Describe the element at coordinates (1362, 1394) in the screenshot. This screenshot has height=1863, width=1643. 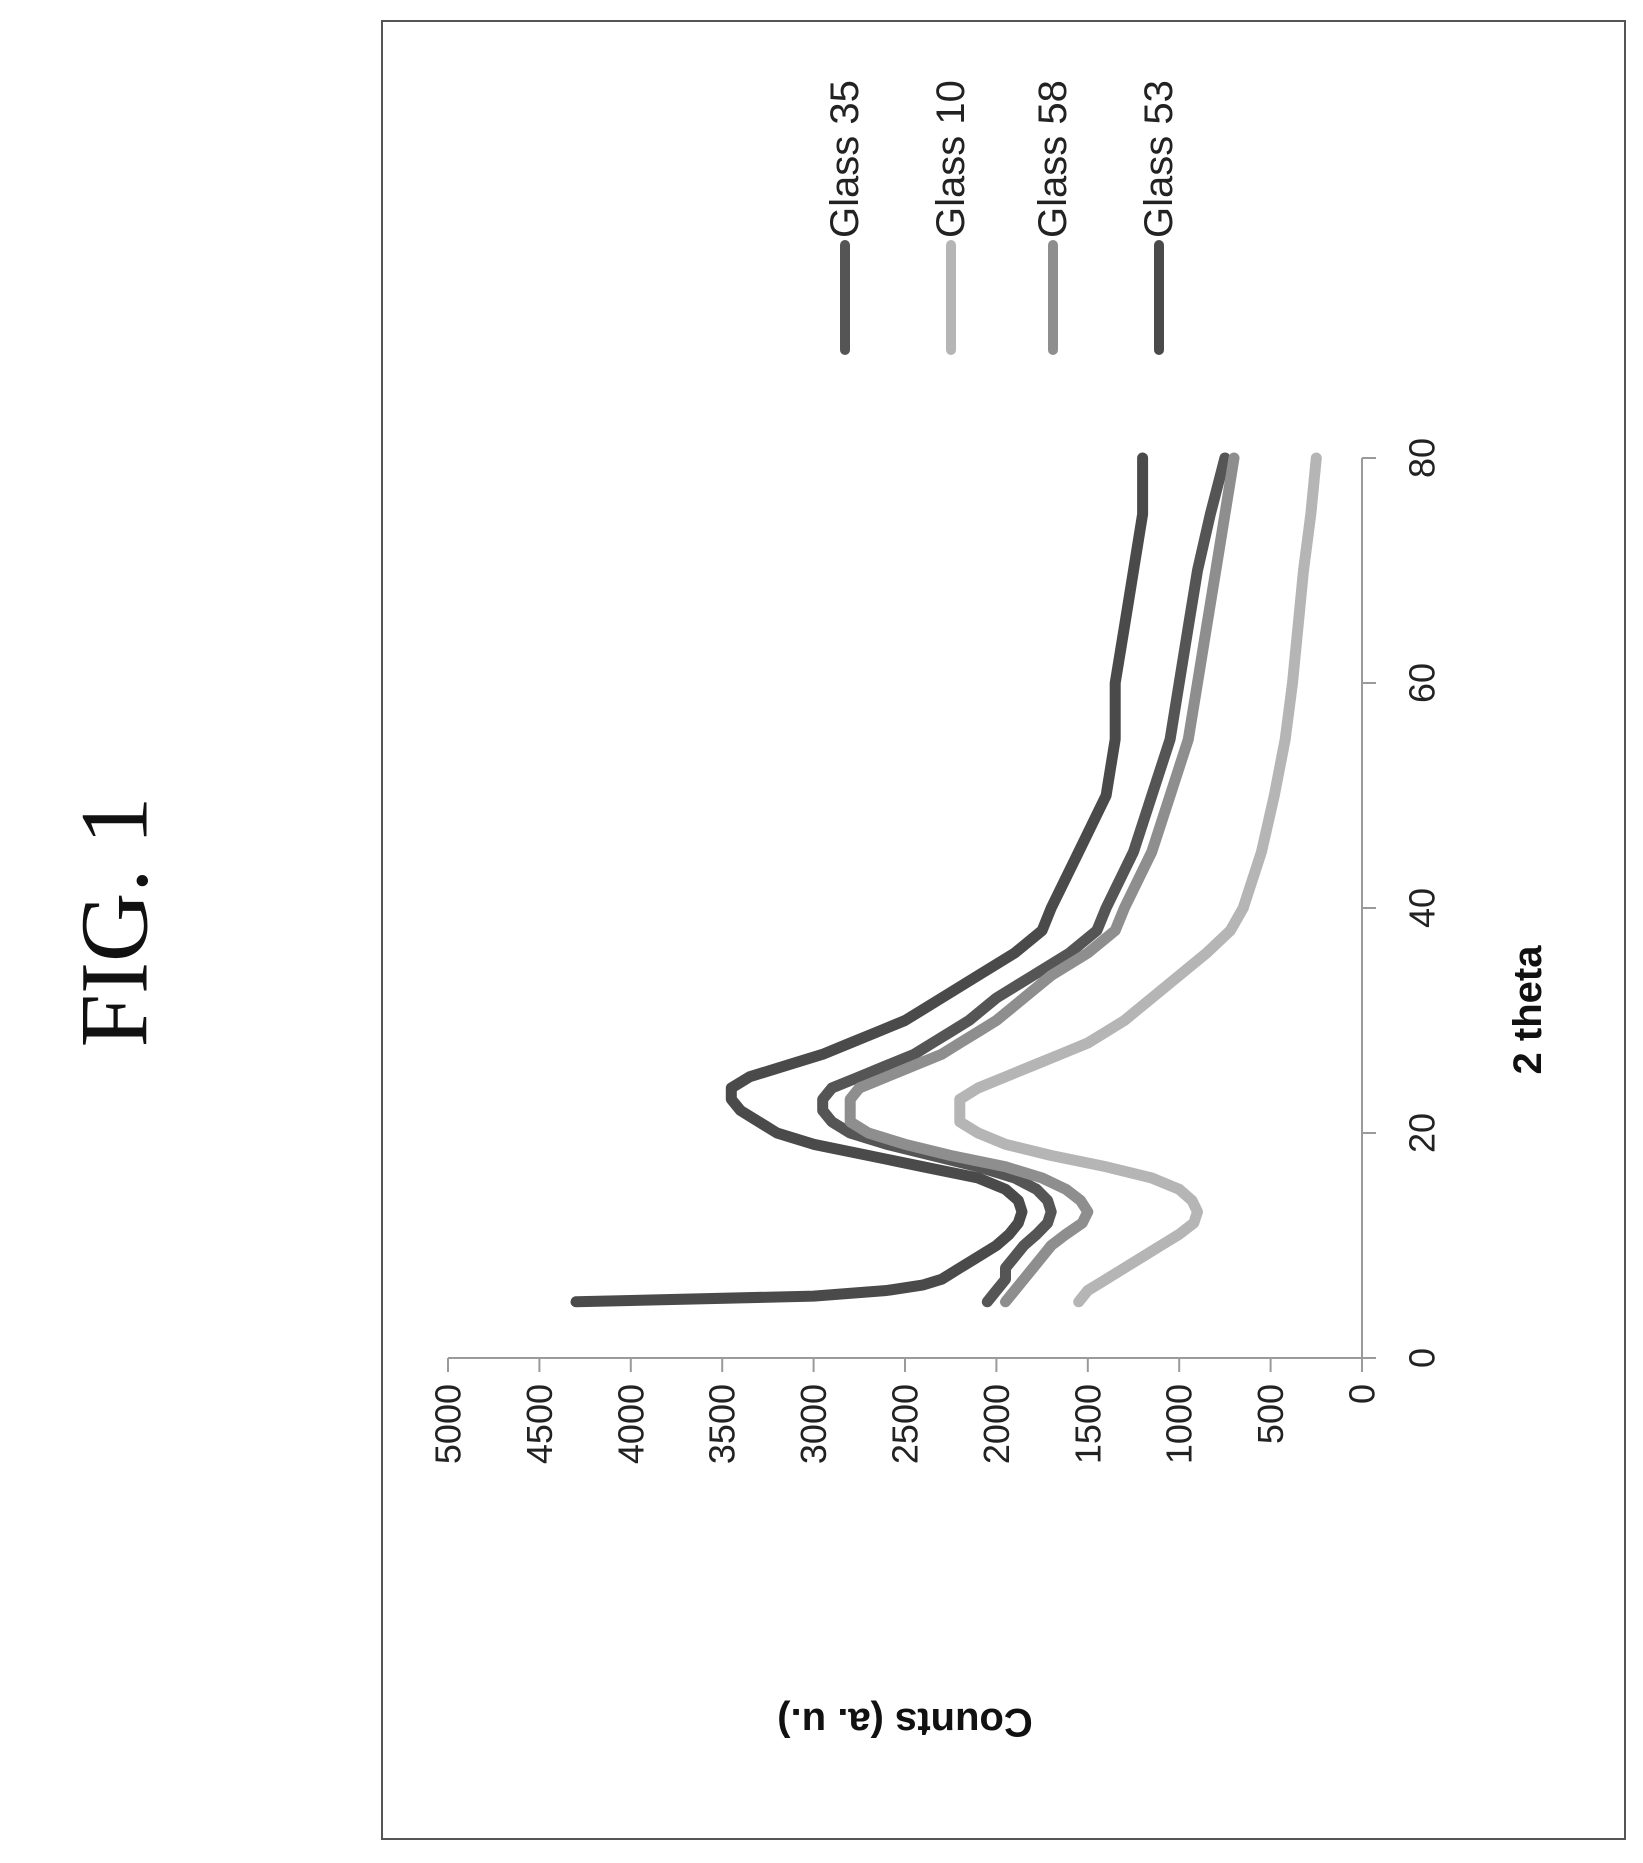
I see `y-tick-label: 0` at that location.